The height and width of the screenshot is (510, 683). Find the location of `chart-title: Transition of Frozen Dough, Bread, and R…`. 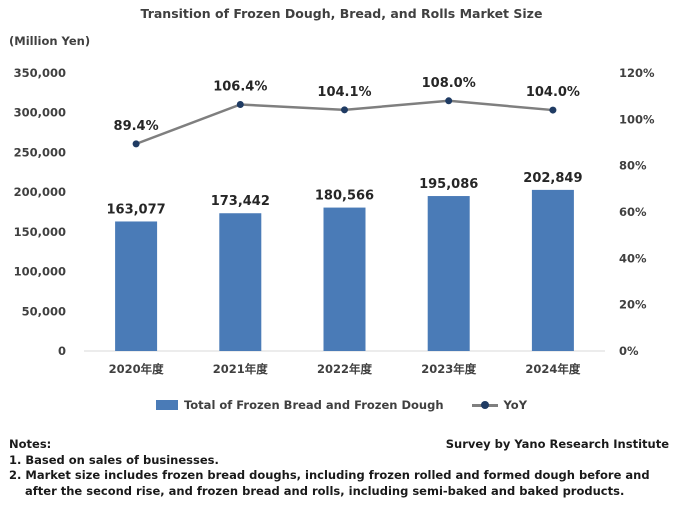

chart-title: Transition of Frozen Dough, Bread, and R… is located at coordinates (341, 13).